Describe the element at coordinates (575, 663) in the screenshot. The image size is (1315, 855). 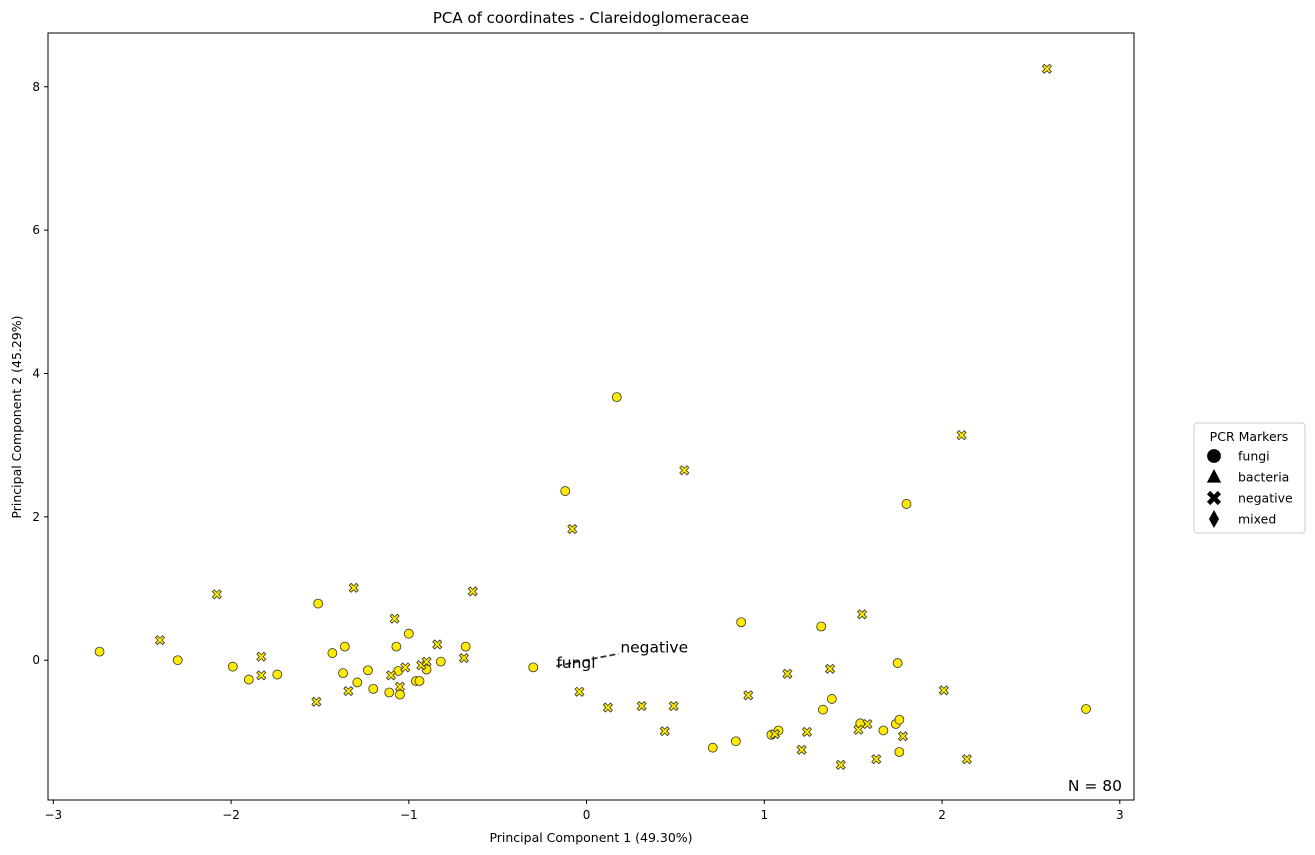
I see `annotation-label-fungi: fungi` at that location.